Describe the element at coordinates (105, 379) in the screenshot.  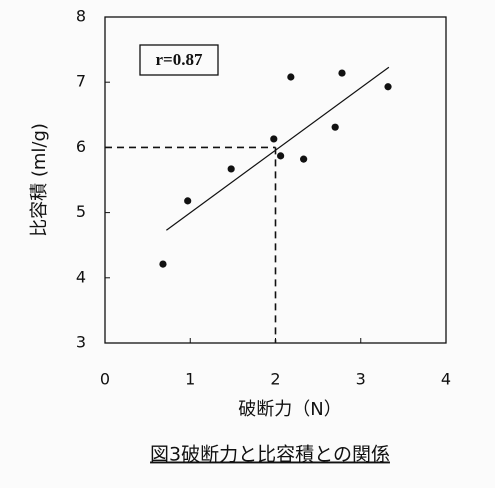
I see `x-tick-label: 0` at that location.